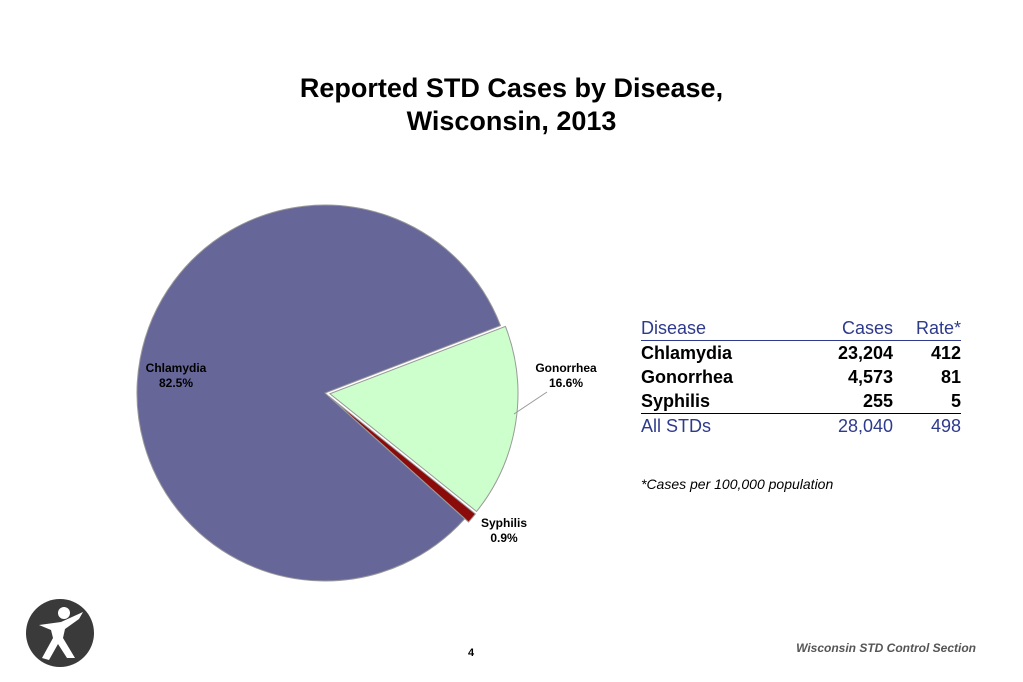 This screenshot has width=1023, height=682. What do you see at coordinates (471, 653) in the screenshot?
I see `page-number: 4` at bounding box center [471, 653].